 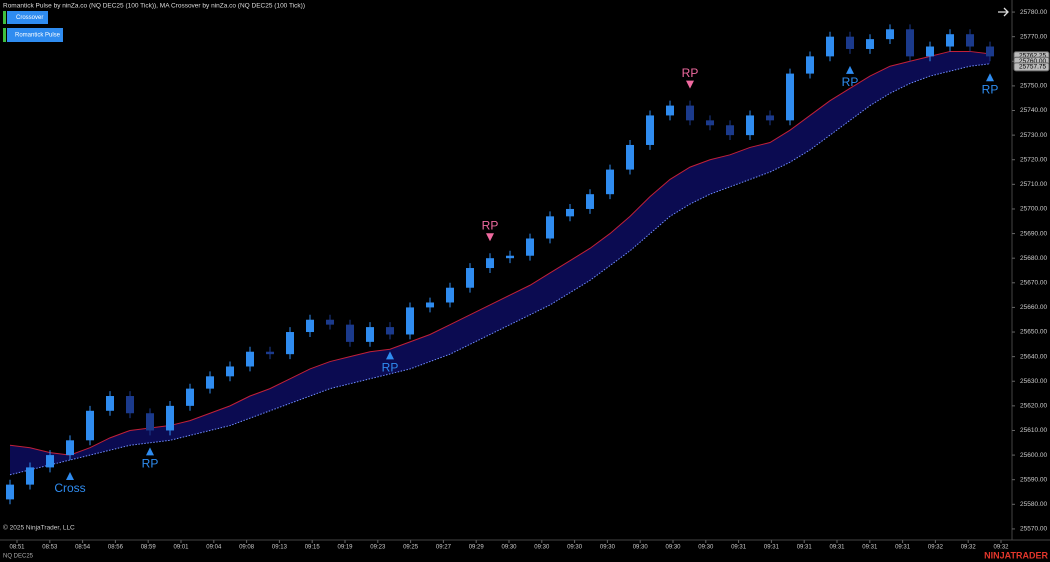 I want to click on button-label: Crossover, so click(x=29, y=18).